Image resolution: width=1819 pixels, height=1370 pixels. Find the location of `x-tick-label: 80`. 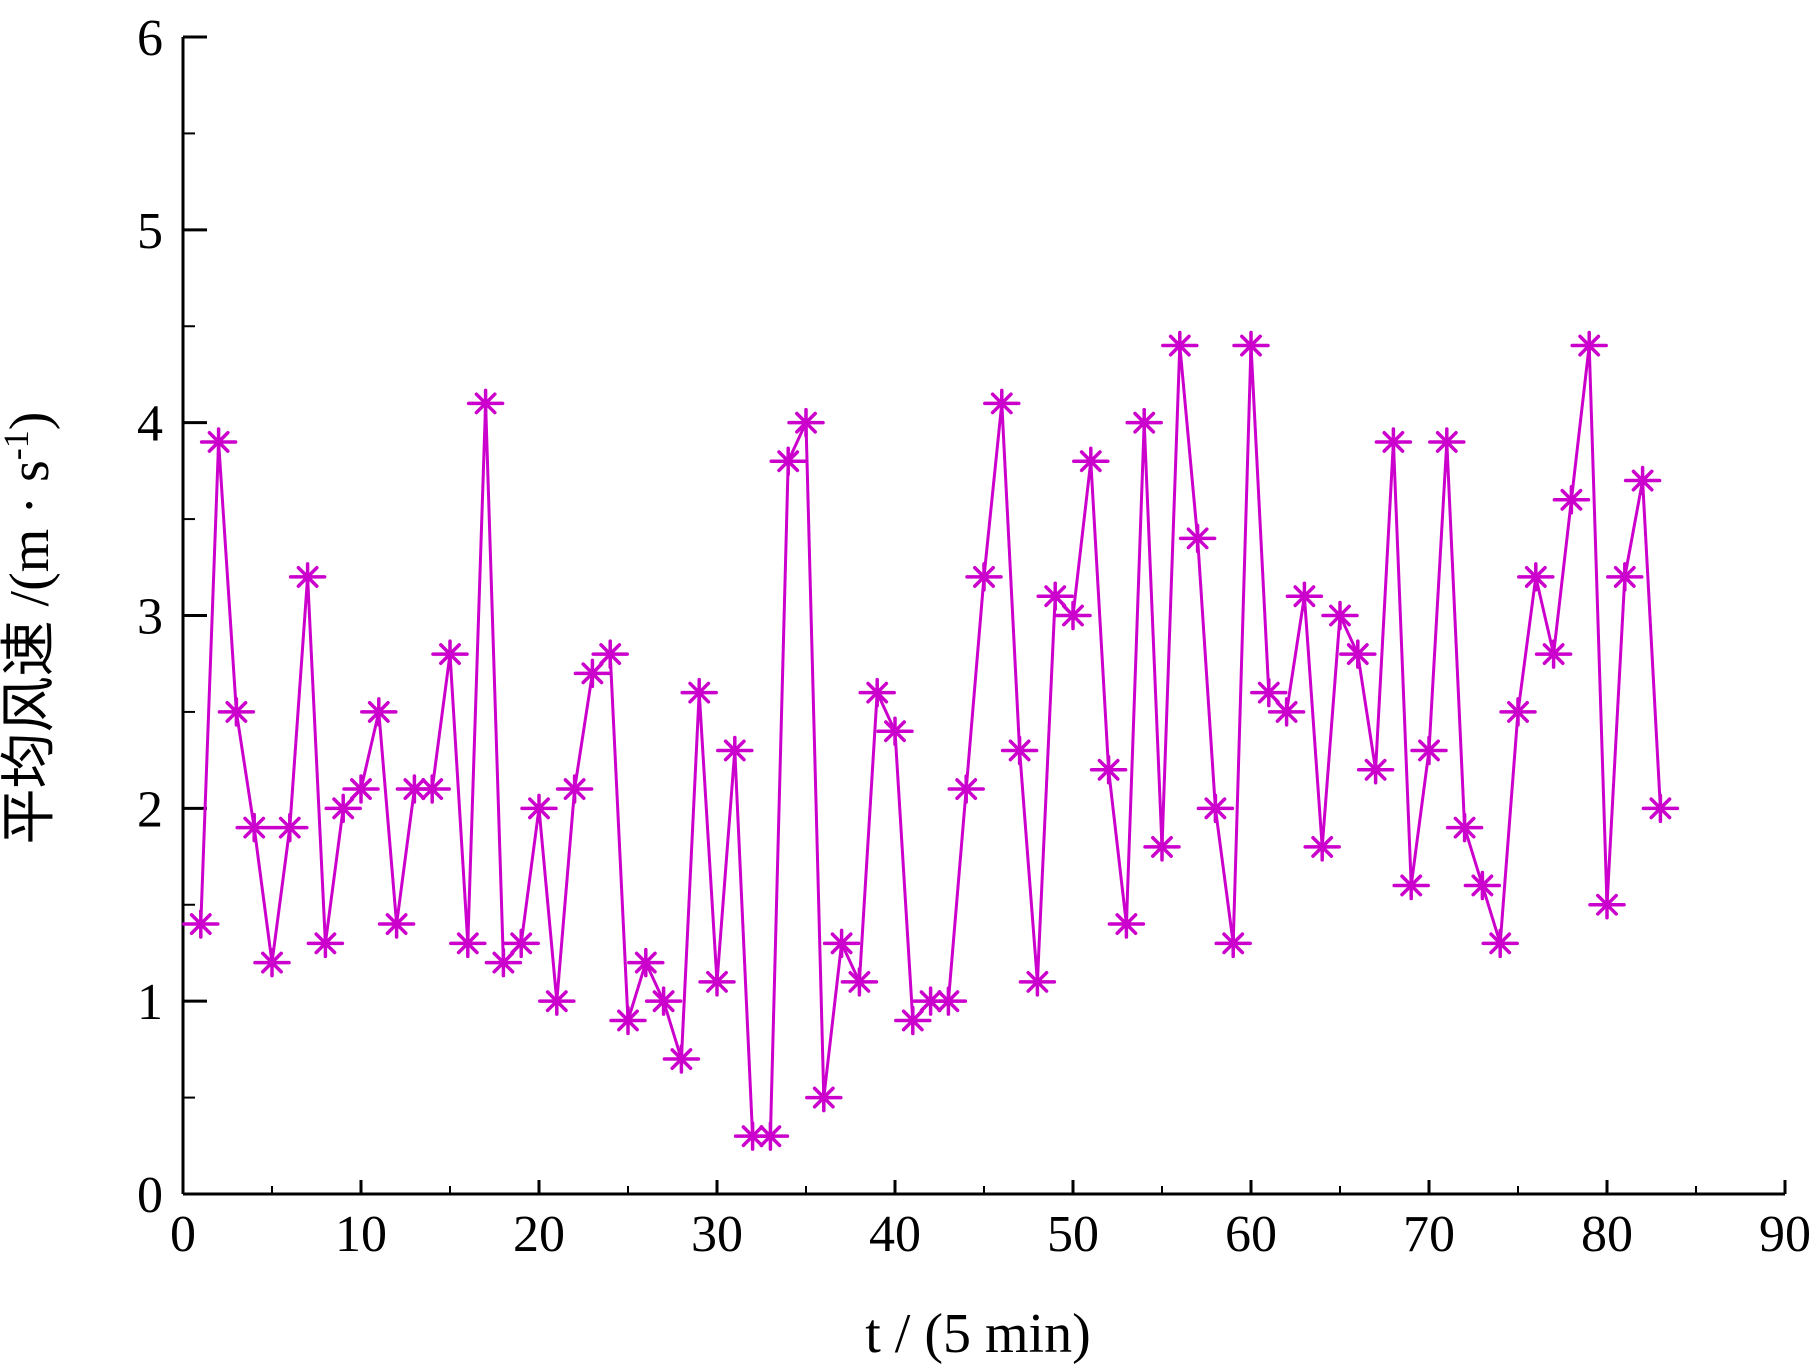

x-tick-label: 80 is located at coordinates (1607, 1234).